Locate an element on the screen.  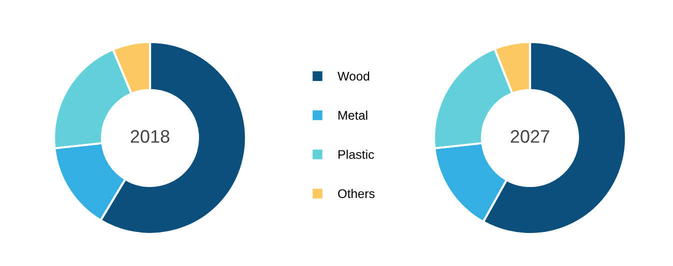
legend-label: Wood is located at coordinates (354, 76).